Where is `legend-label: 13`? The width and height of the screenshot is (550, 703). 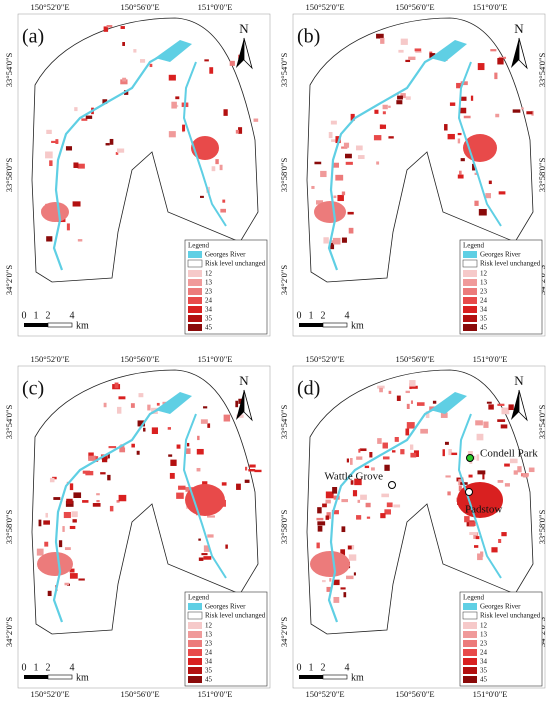
legend-label: 13 is located at coordinates (209, 283).